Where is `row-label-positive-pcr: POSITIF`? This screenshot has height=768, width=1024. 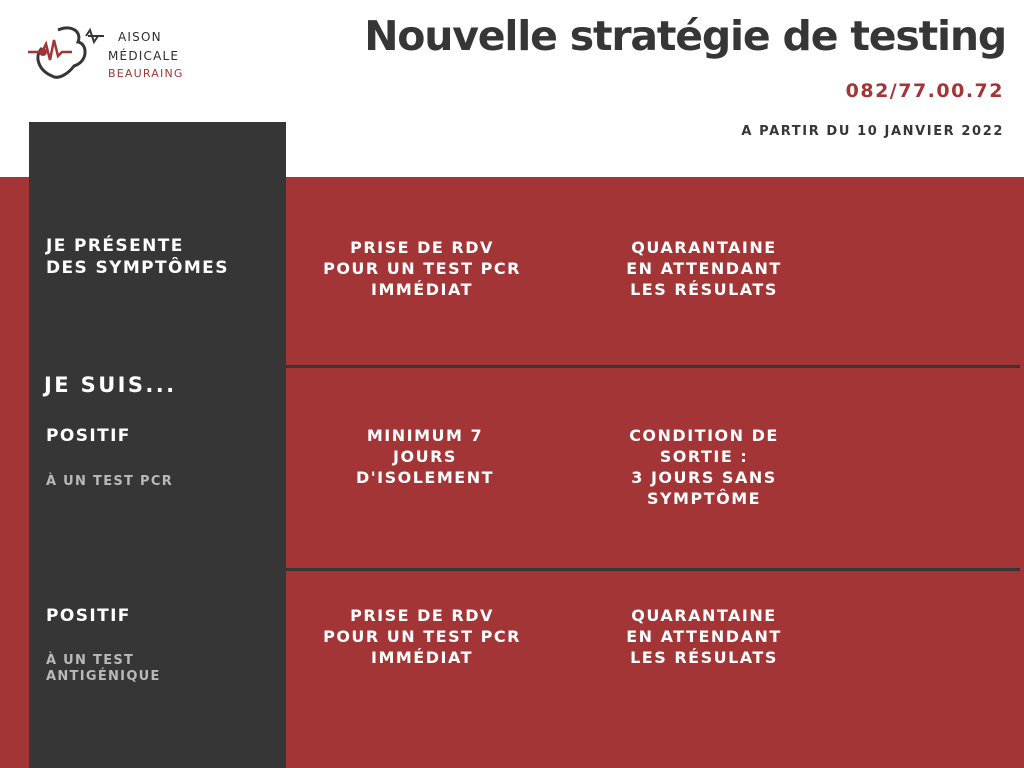
row-label-positive-pcr: POSITIF is located at coordinates (88, 436).